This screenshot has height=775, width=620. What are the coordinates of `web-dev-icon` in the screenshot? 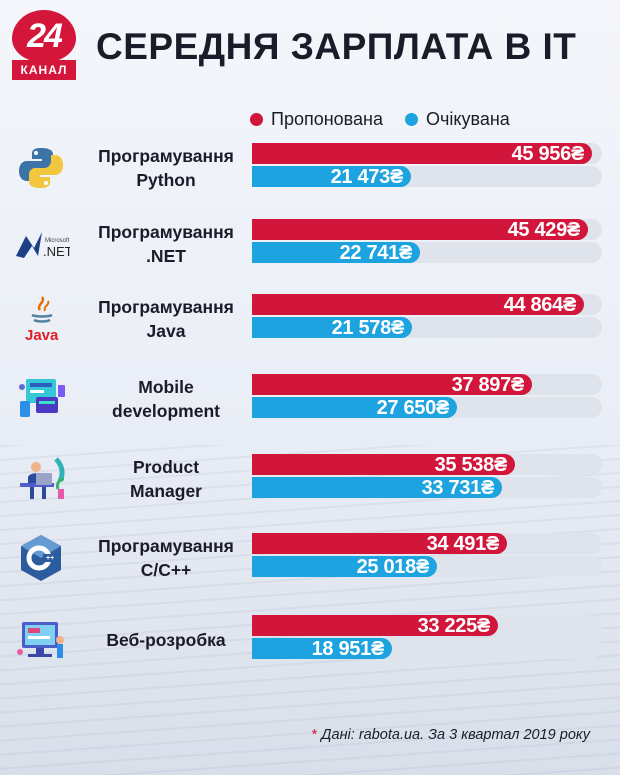 It's located at (41, 640).